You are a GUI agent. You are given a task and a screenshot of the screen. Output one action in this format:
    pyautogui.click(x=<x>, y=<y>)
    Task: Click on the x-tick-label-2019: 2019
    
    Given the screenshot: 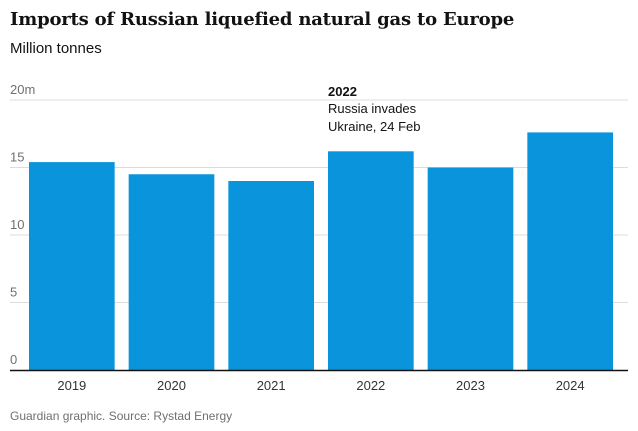 What is the action you would take?
    pyautogui.click(x=71, y=385)
    